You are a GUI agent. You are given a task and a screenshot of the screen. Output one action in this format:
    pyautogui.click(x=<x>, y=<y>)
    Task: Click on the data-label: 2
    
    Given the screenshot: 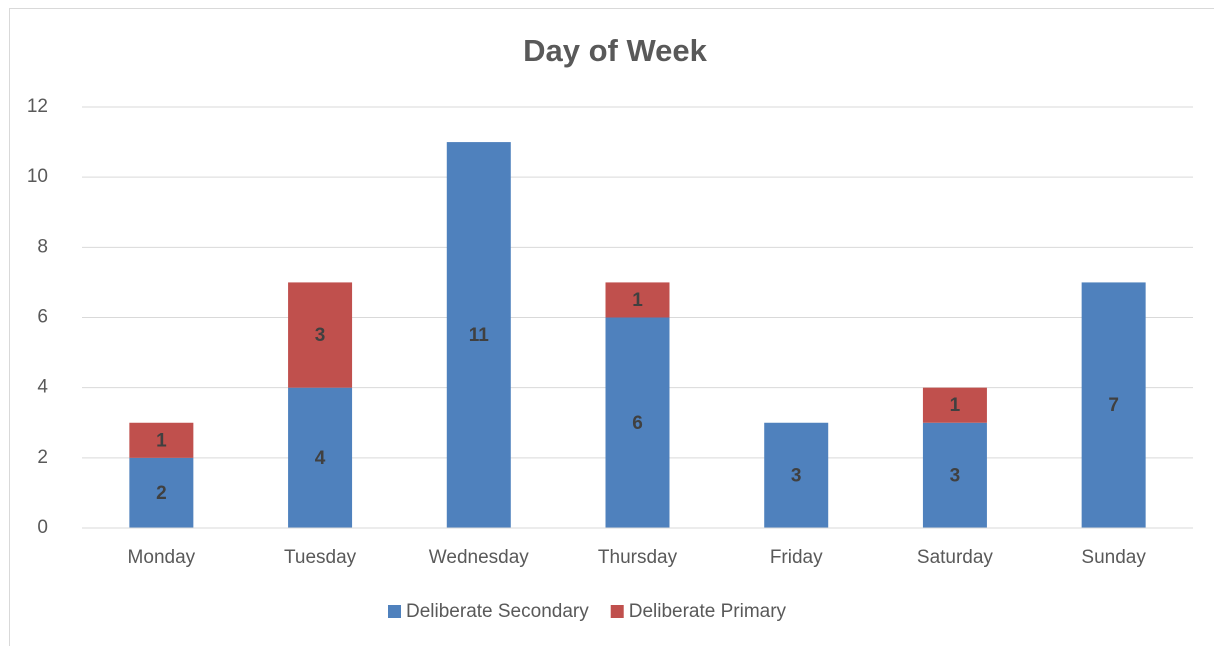 What is the action you would take?
    pyautogui.click(x=161, y=493)
    